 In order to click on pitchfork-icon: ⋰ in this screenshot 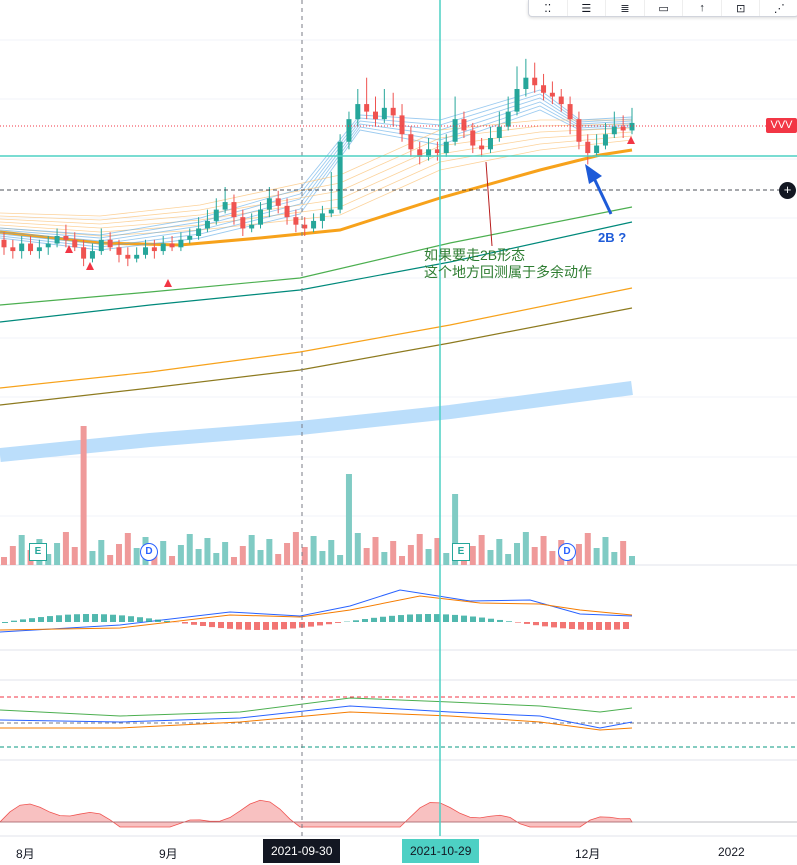, I will do `click(779, 8)`.